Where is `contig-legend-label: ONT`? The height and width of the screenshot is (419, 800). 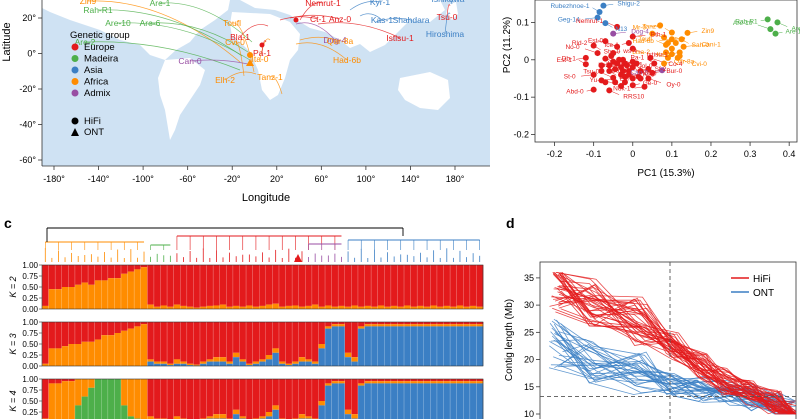
contig-legend-label: ONT is located at coordinates (763, 293).